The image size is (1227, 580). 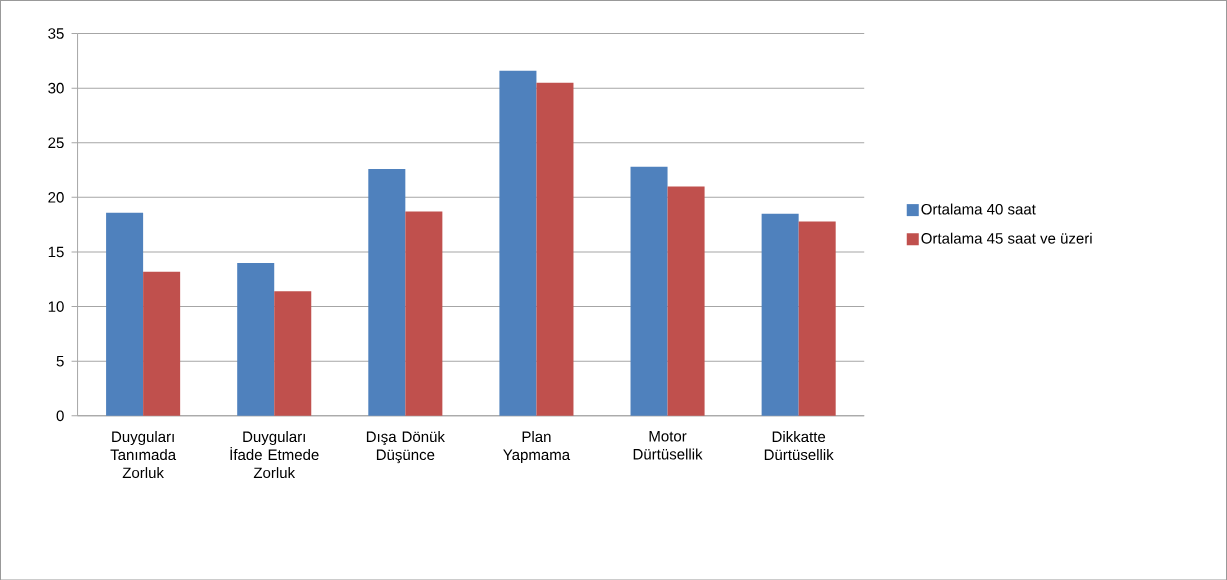 What do you see at coordinates (56, 251) in the screenshot?
I see `y-tick-label: 15` at bounding box center [56, 251].